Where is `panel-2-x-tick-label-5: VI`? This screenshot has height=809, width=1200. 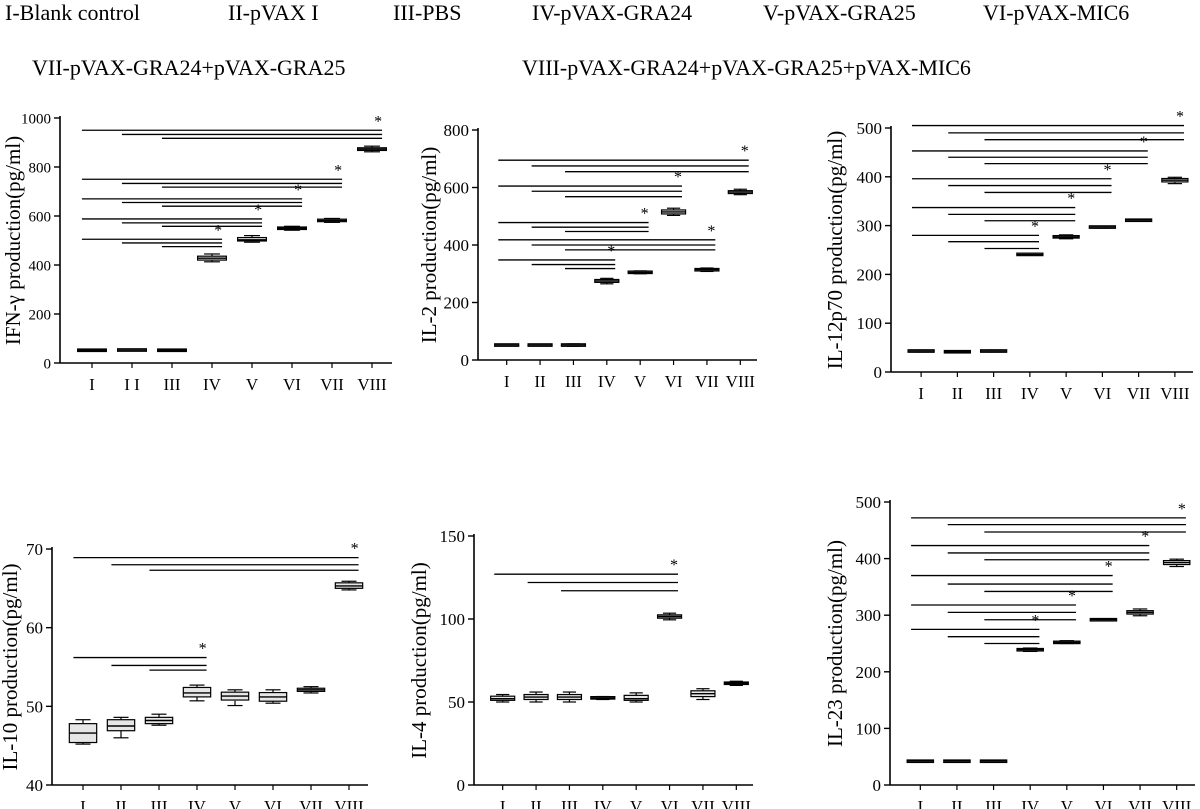
panel-2-x-tick-label-5: VI is located at coordinates (1102, 393).